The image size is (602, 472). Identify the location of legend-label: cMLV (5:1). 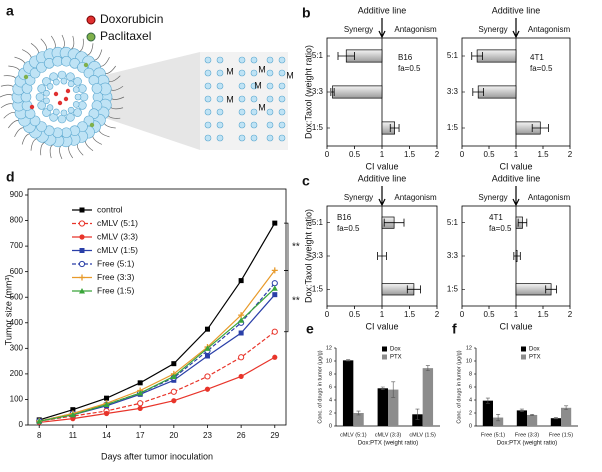
(117, 223).